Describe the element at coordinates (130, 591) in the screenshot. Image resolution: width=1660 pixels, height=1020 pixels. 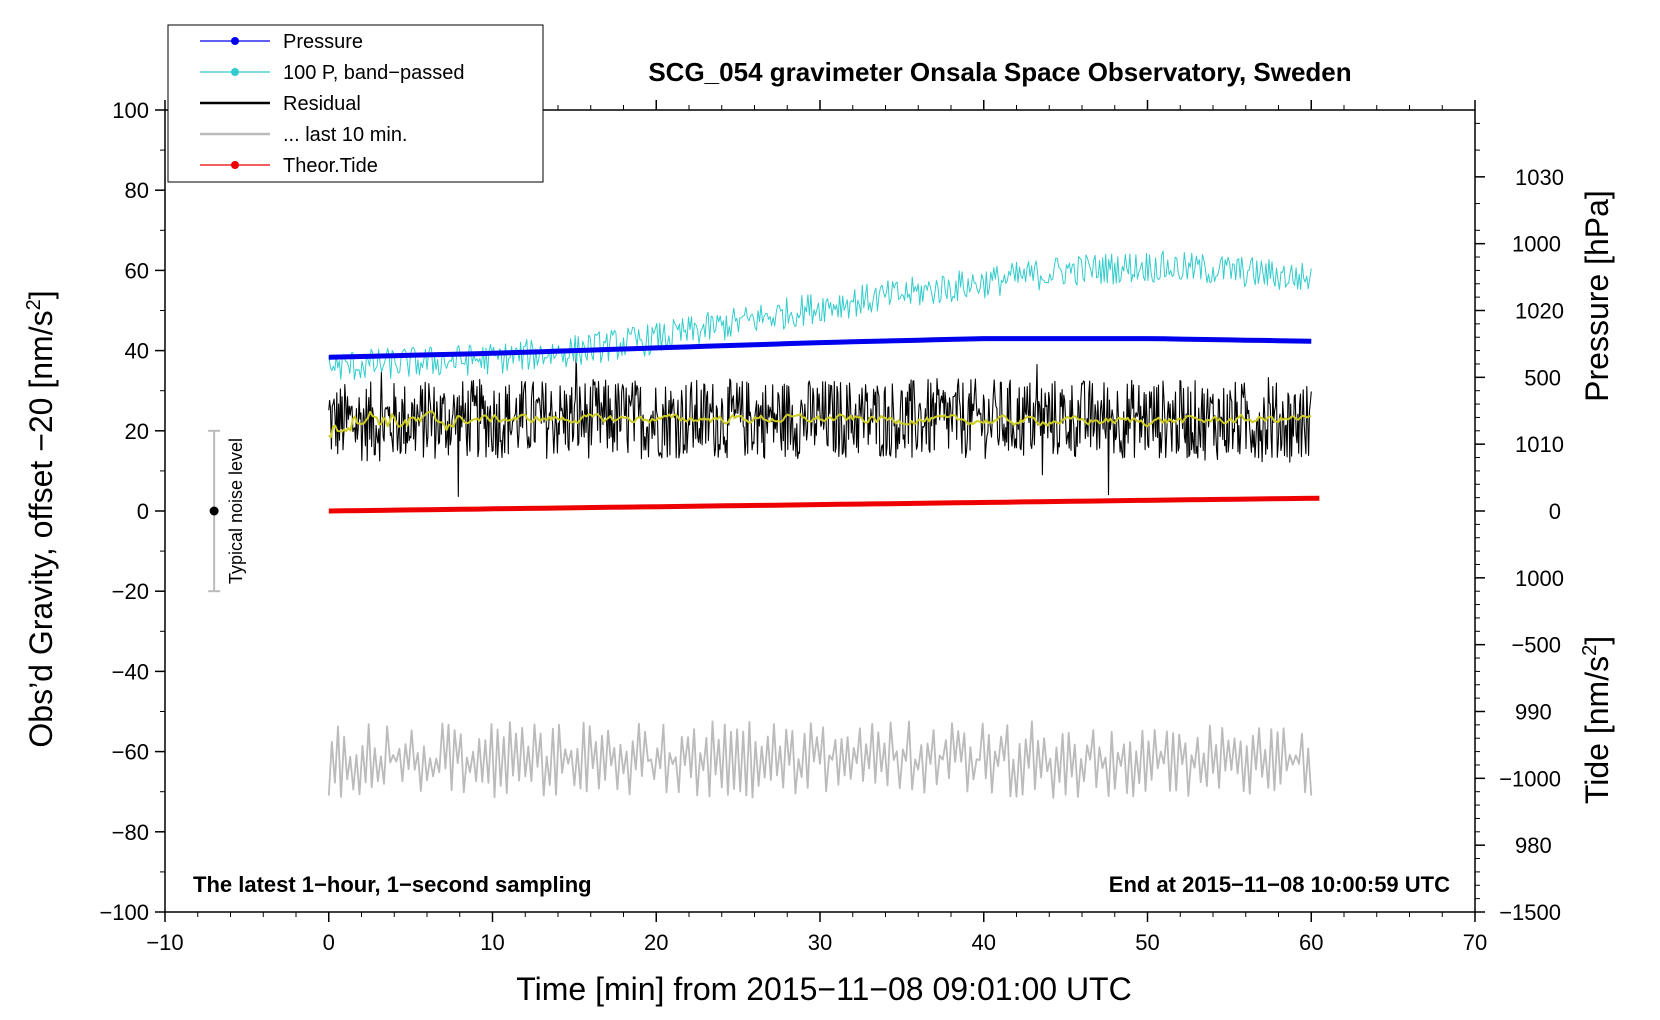
I see `y-tick-label: −20` at that location.